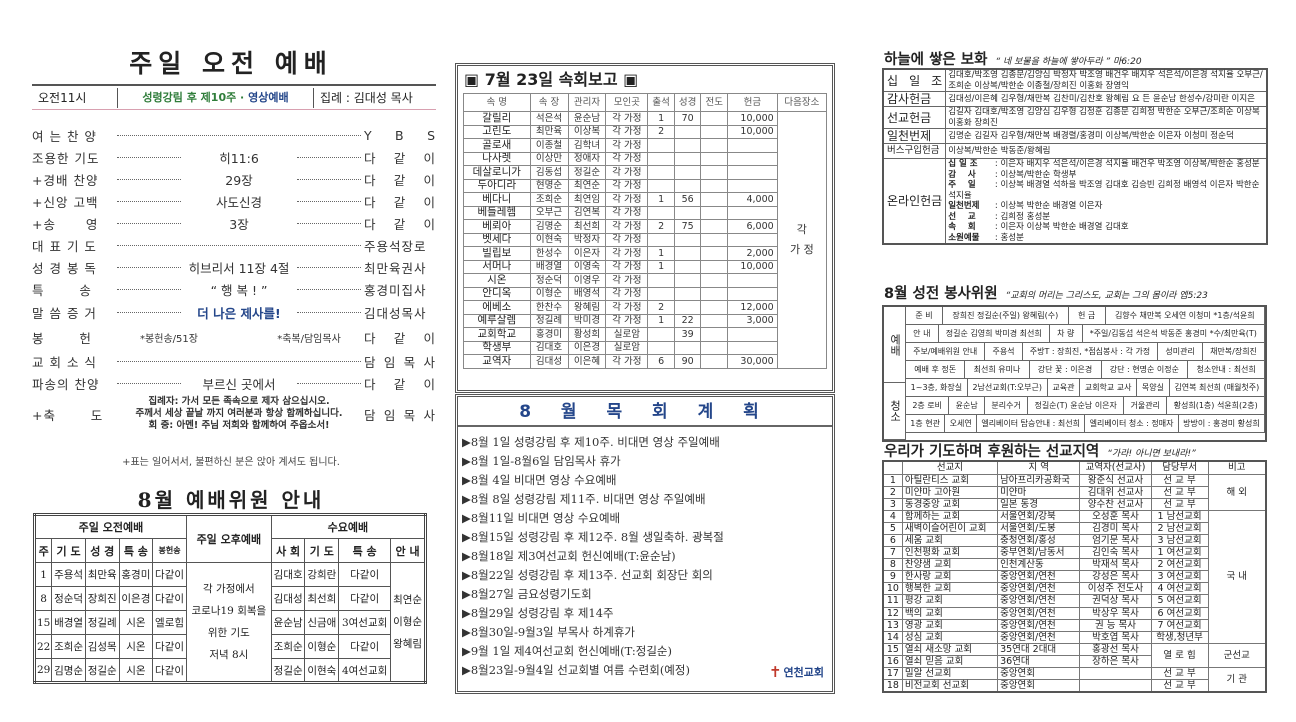 This screenshot has height=722, width=1296. I want to click on report-row: 갈릴리 석은석 윤순남 각 가정 1 70 10,000 각 가 정, so click(645, 240).